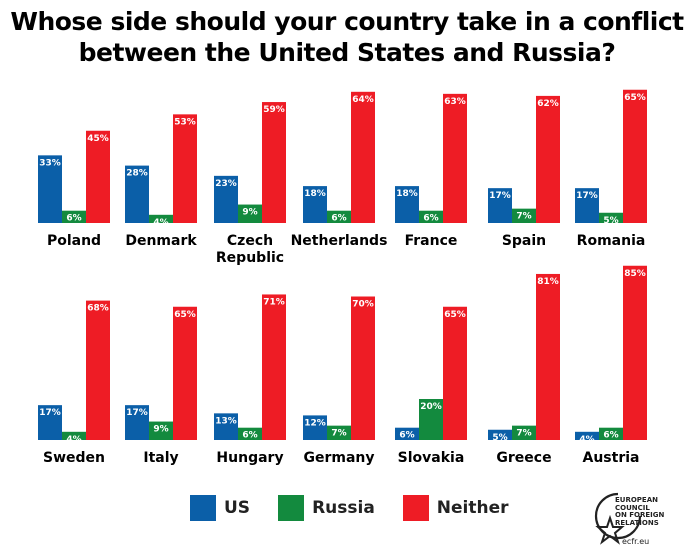  I want to click on bar-label-czech-republic-russia: 9%, so click(249, 213).